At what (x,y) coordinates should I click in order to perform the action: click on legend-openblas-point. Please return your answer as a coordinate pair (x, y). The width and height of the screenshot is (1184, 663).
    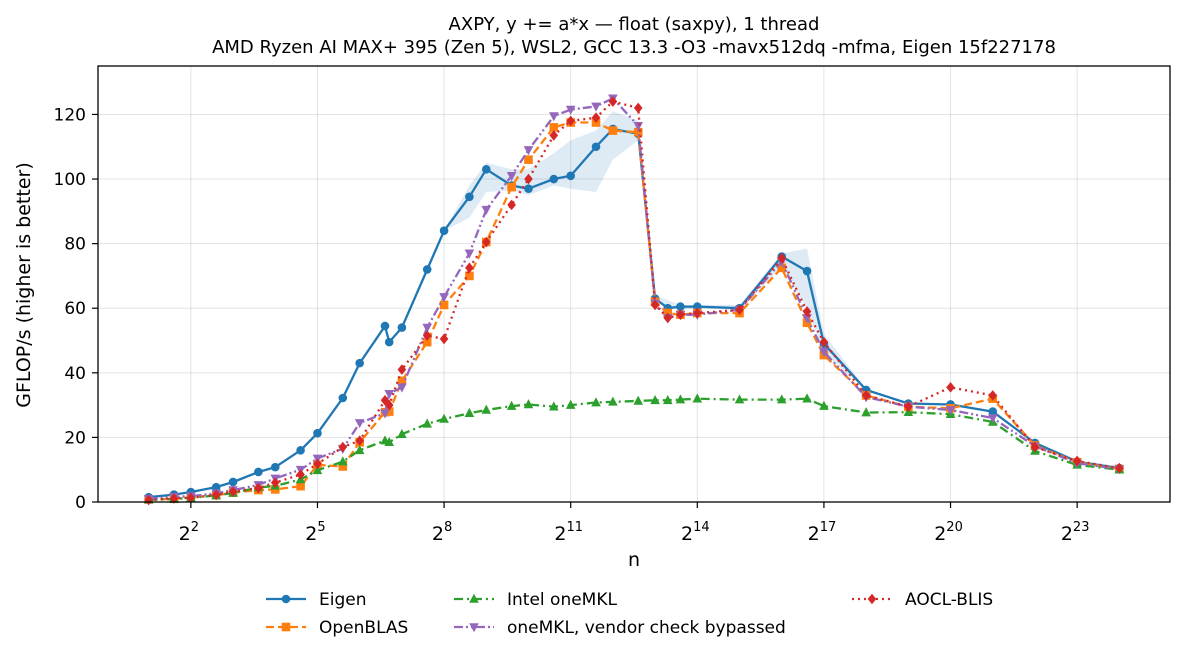
    Looking at the image, I should click on (286, 627).